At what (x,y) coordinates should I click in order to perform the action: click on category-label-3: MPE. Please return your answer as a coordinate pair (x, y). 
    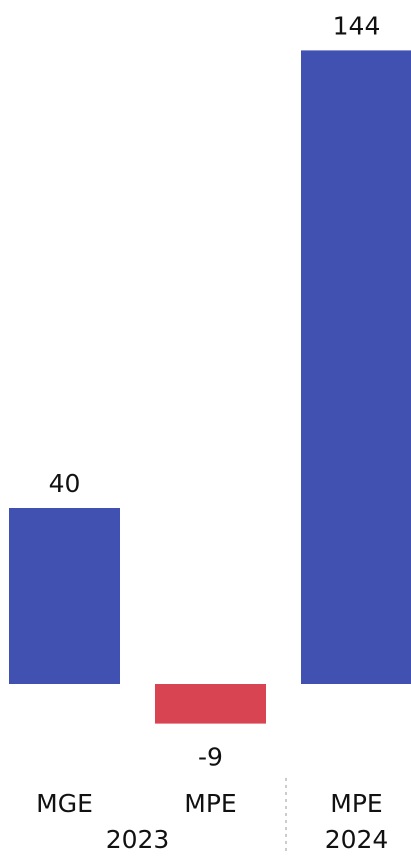
    Looking at the image, I should click on (356, 803).